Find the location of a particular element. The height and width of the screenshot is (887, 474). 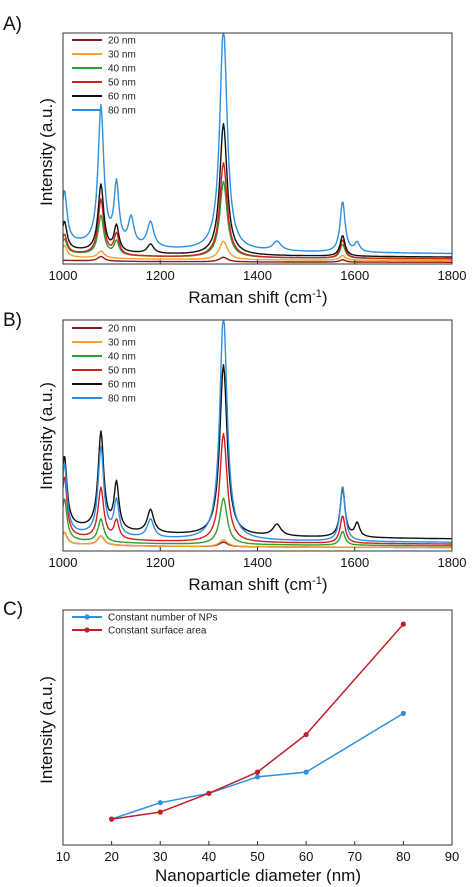

x-tick-label: 60 is located at coordinates (306, 856).